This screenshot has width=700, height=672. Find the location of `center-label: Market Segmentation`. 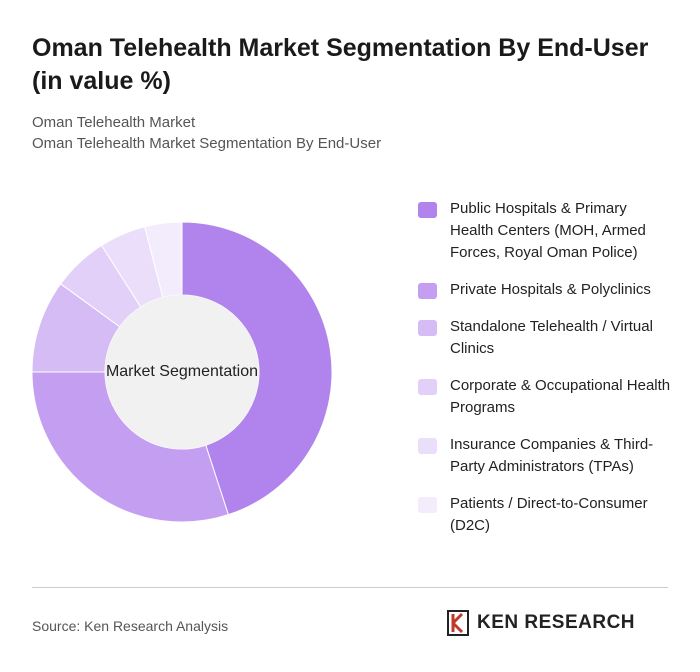

center-label: Market Segmentation is located at coordinates (182, 371).